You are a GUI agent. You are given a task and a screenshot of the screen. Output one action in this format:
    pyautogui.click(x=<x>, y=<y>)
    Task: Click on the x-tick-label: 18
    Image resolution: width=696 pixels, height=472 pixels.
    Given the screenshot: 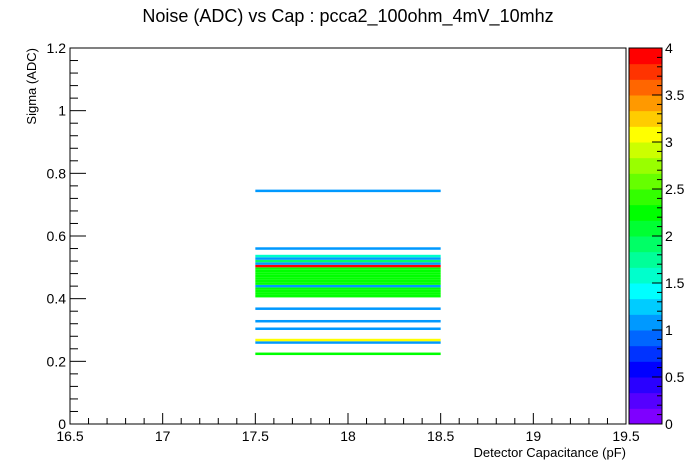 What is the action you would take?
    pyautogui.click(x=348, y=436)
    